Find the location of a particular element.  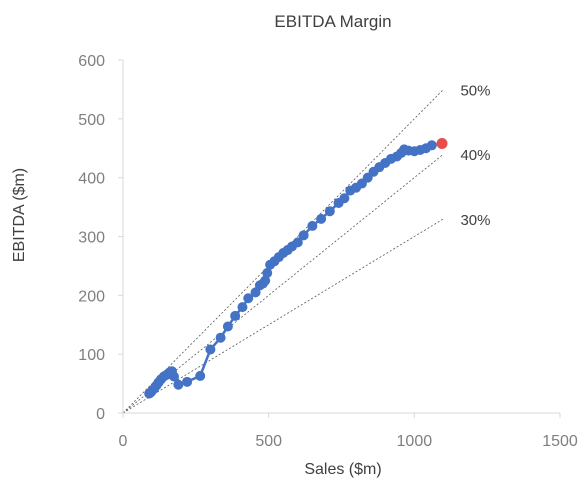

x-tick-label: 1000 is located at coordinates (415, 441).